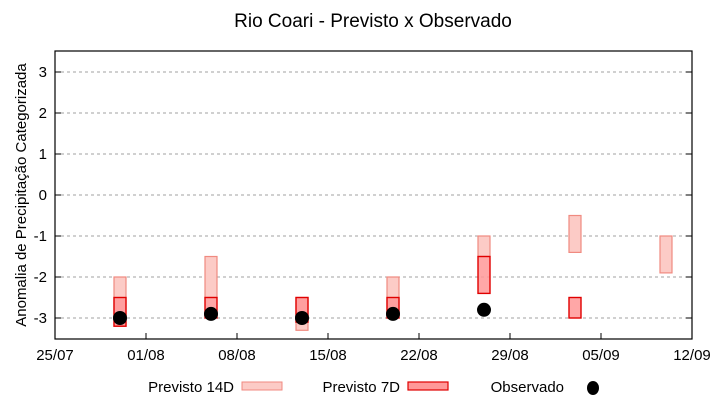 The width and height of the screenshot is (720, 400). What do you see at coordinates (527, 387) in the screenshot?
I see `legend-label-observado: Observado` at bounding box center [527, 387].